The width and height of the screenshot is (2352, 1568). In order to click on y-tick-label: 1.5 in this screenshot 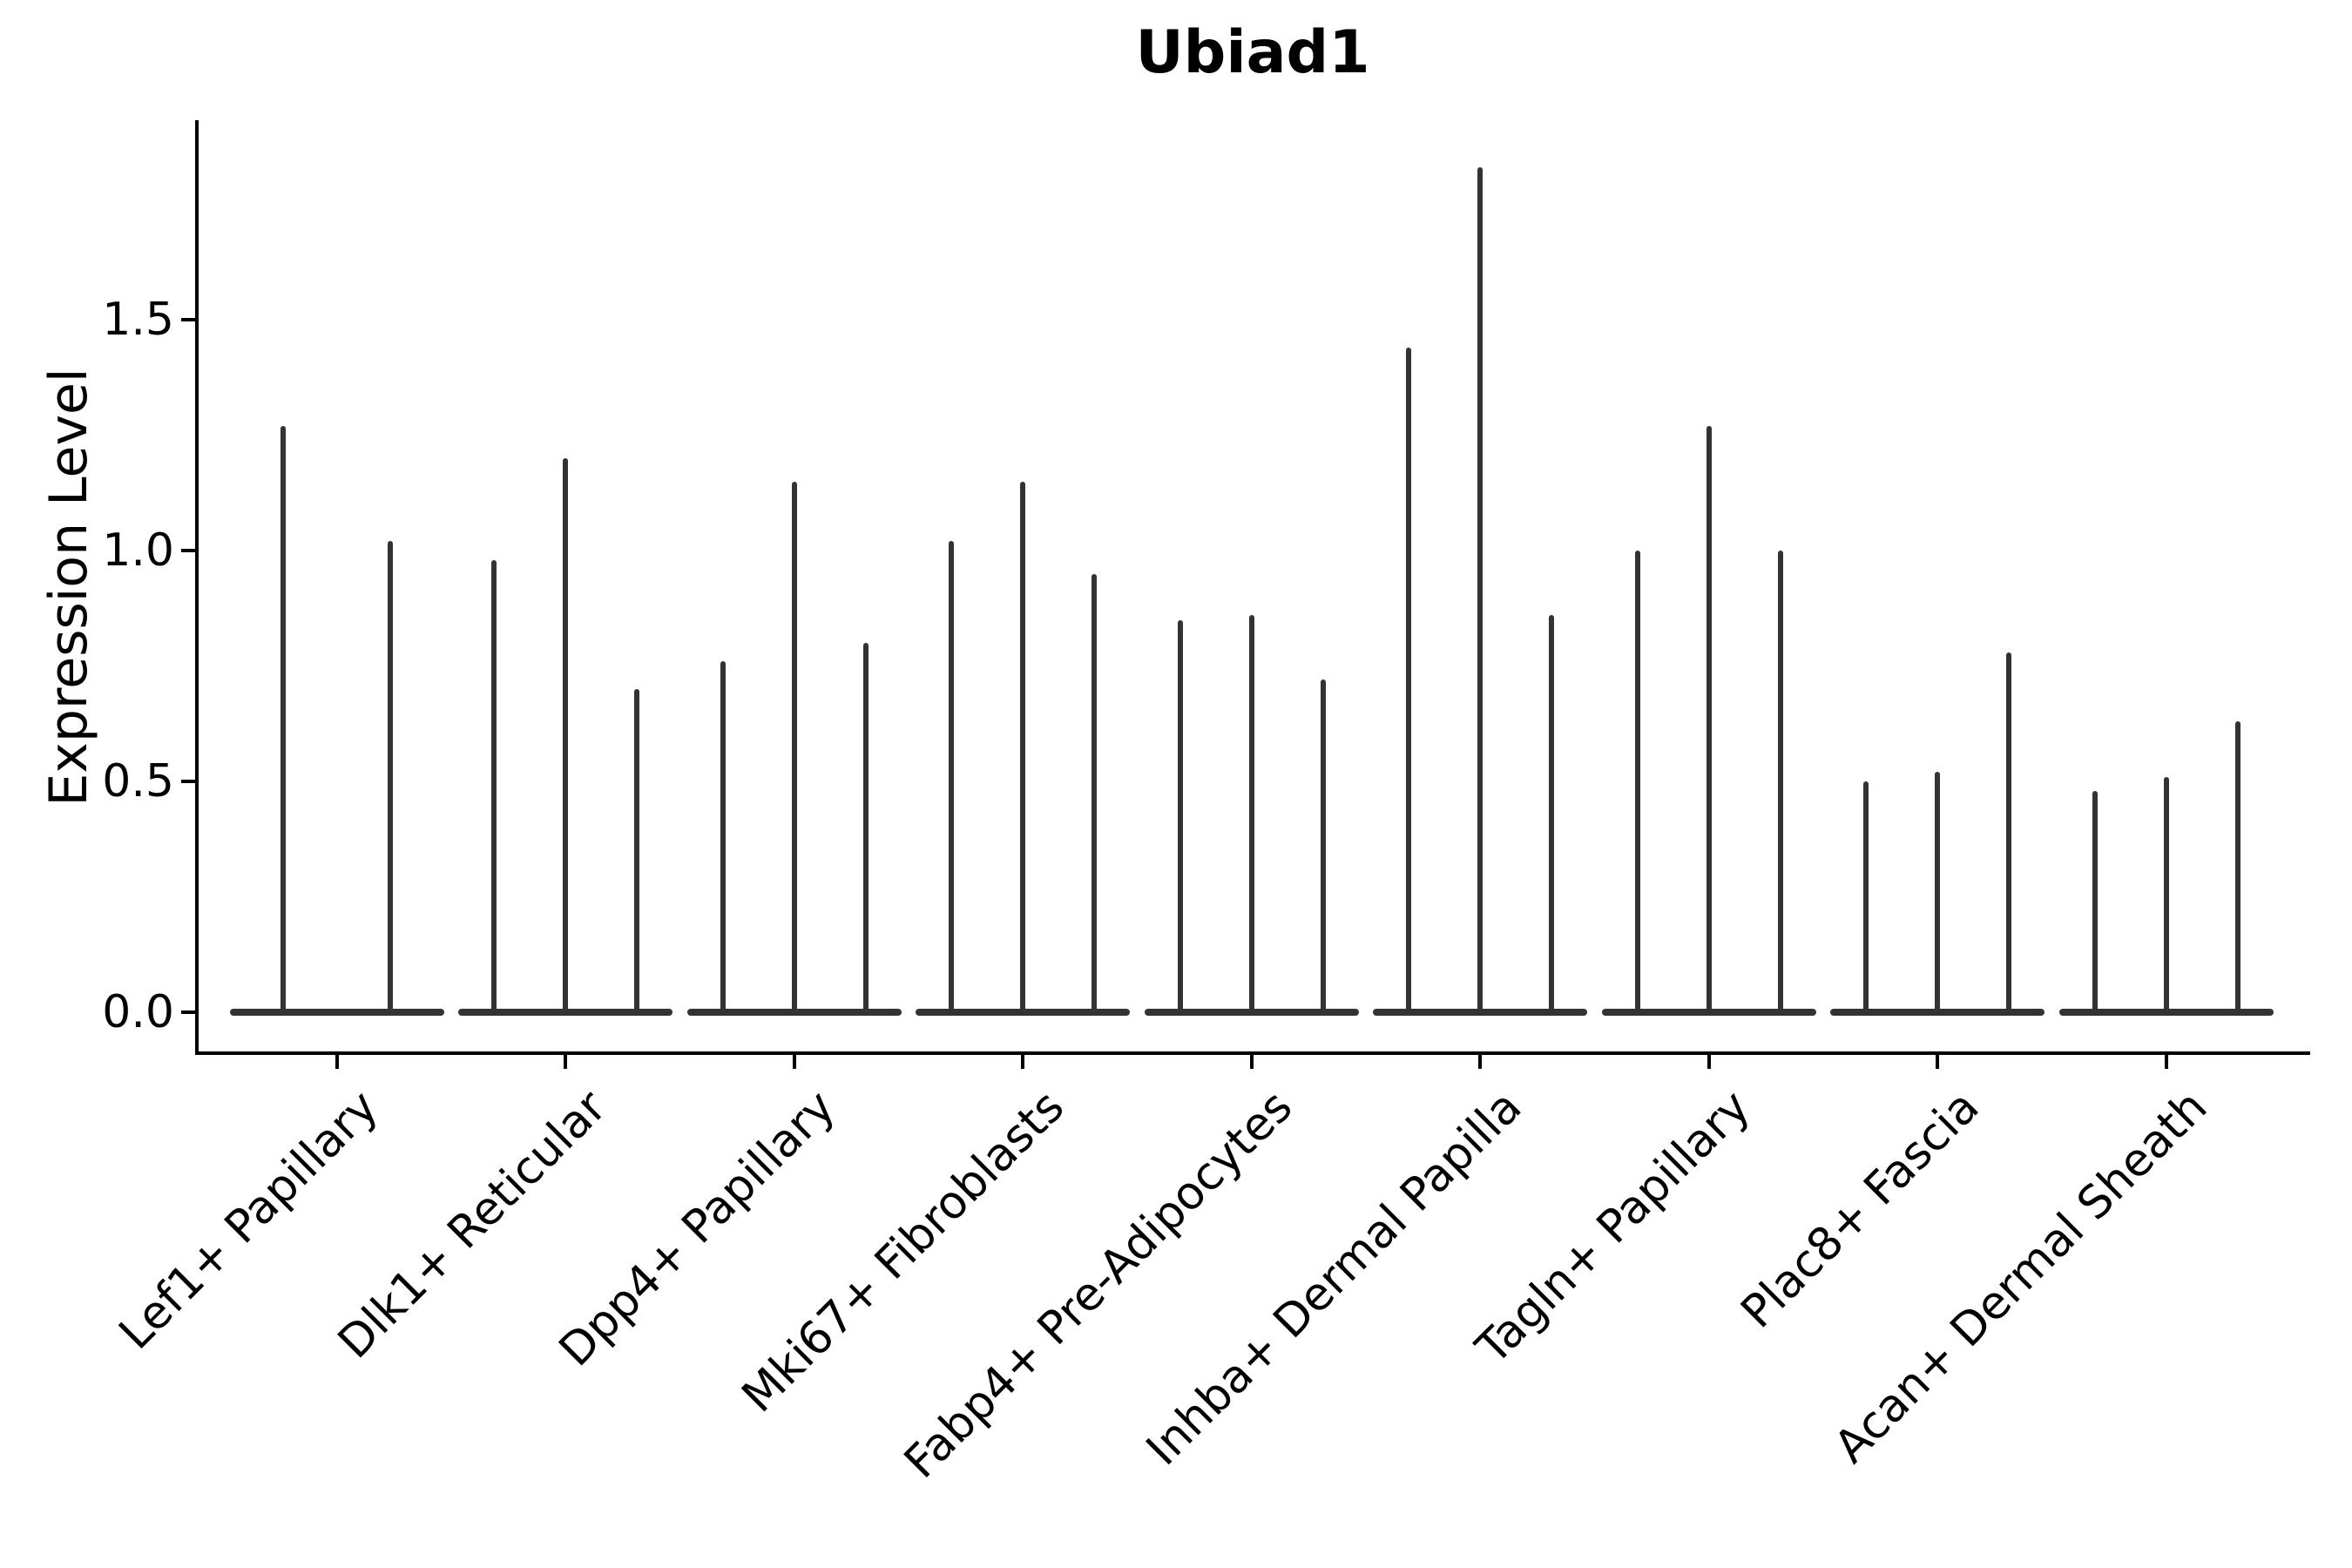, I will do `click(138, 320)`.